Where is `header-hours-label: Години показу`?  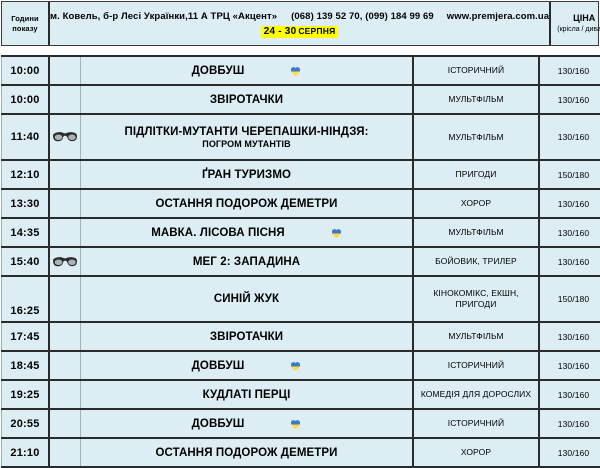
header-hours-label: Години показу is located at coordinates (26, 23).